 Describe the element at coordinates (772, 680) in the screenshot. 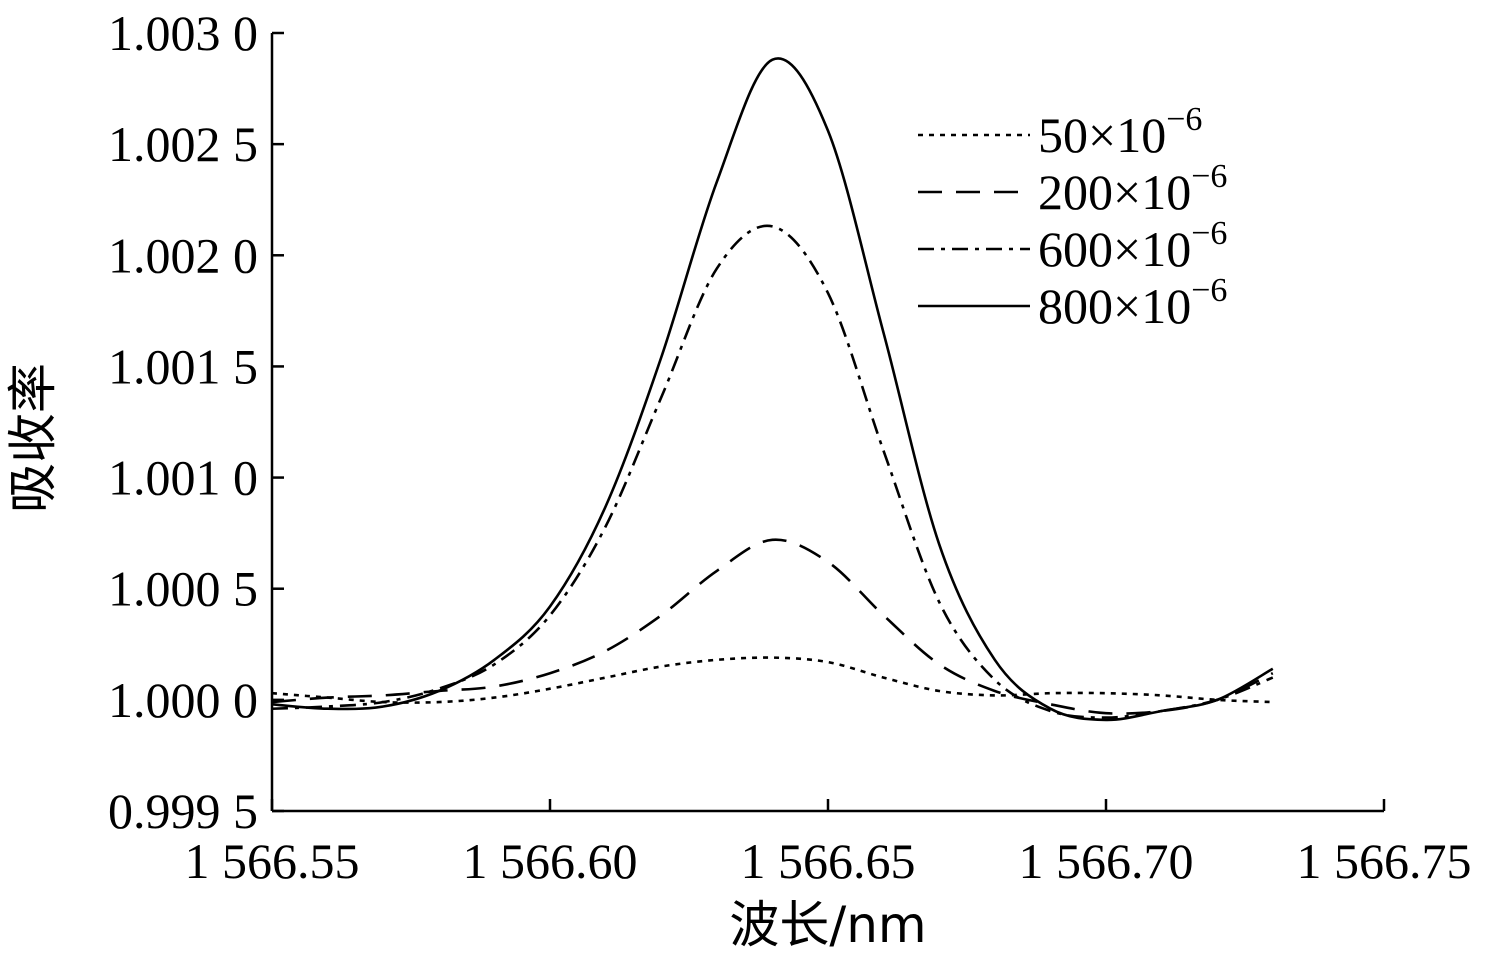

I see `series-50-line` at that location.